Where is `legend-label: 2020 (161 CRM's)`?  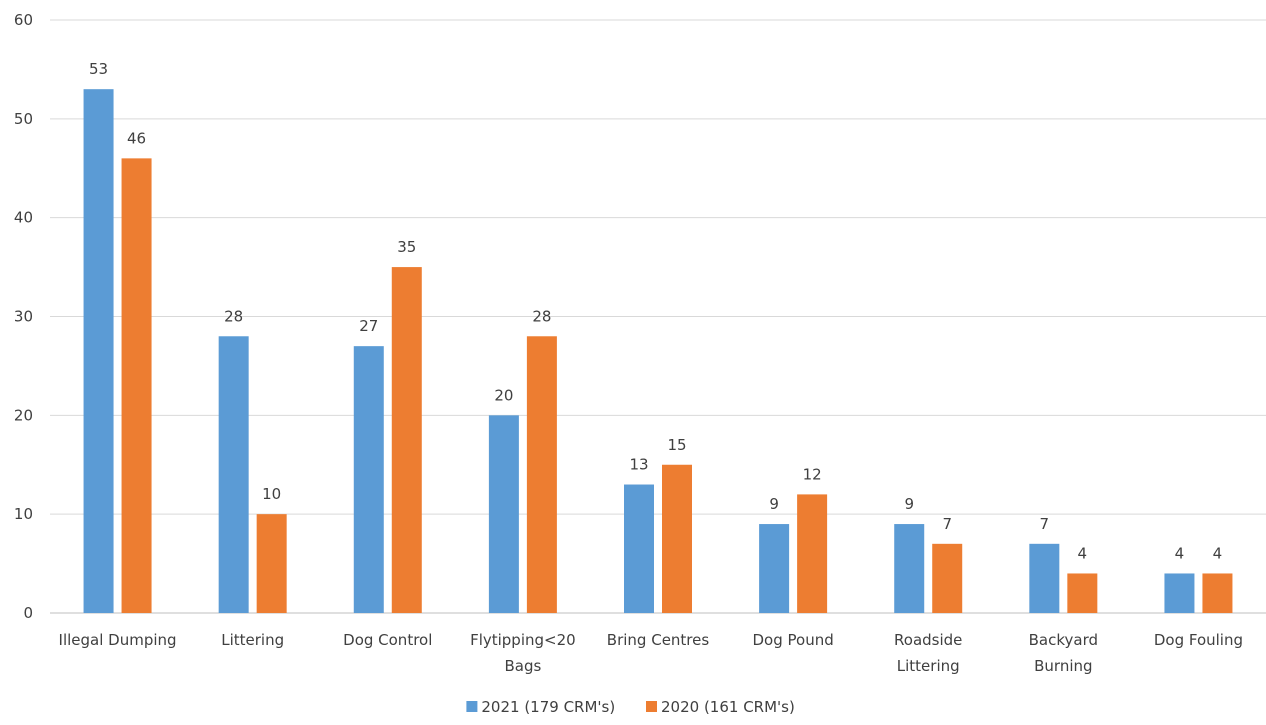
legend-label: 2020 (161 CRM's) is located at coordinates (728, 707).